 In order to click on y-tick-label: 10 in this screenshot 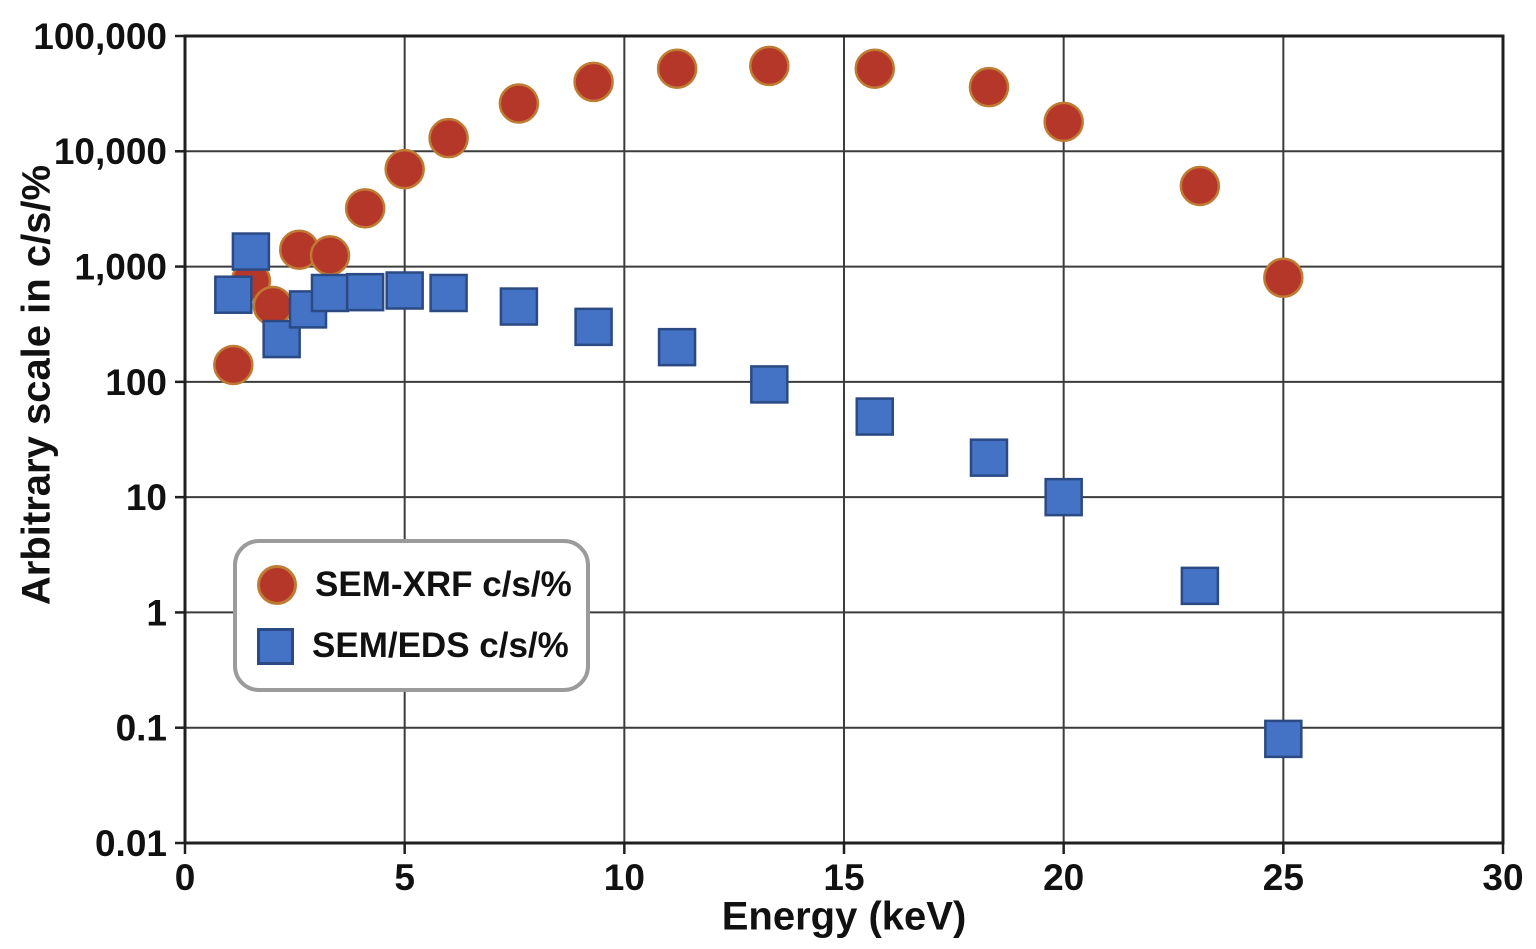, I will do `click(146, 497)`.